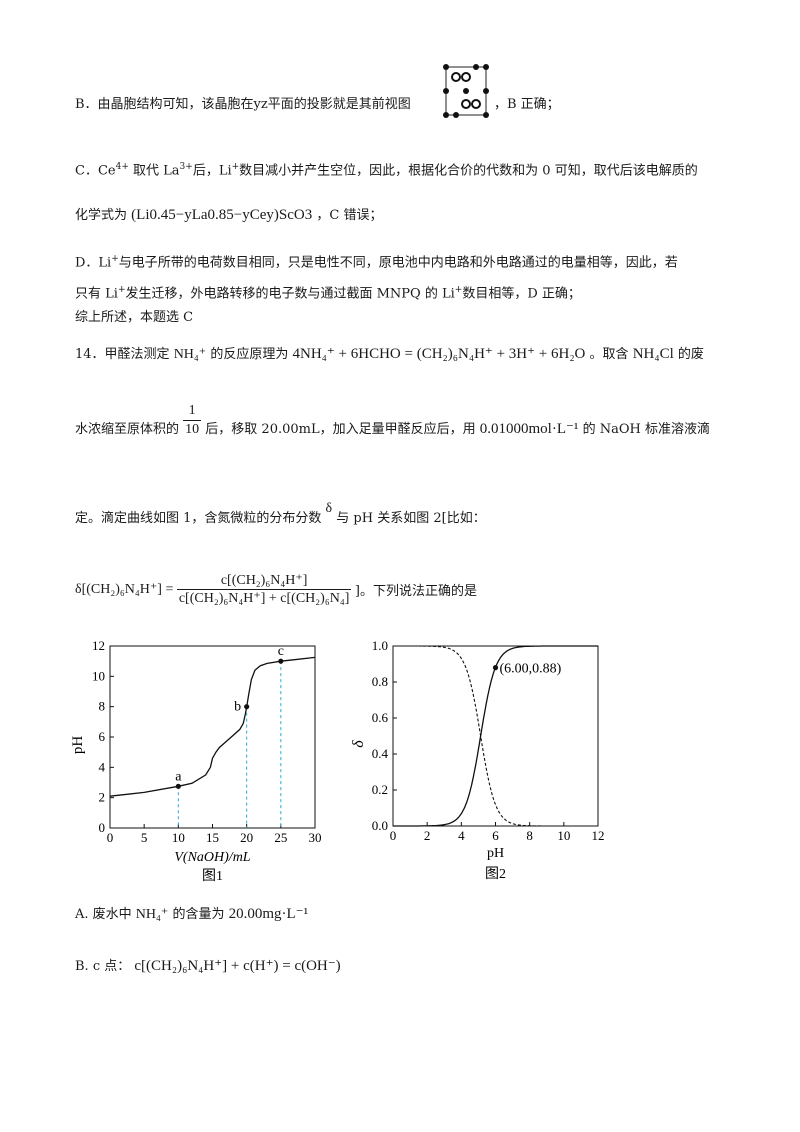 This screenshot has height=1132, width=800. Describe the element at coordinates (380, 825) in the screenshot. I see `y-tick-label: 0.0` at that location.